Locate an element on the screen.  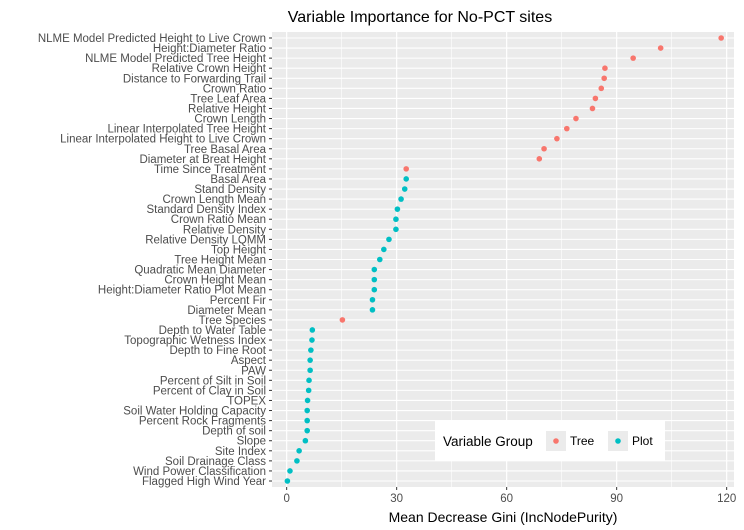
y-tick-label: Stand Density is located at coordinates (230, 190).